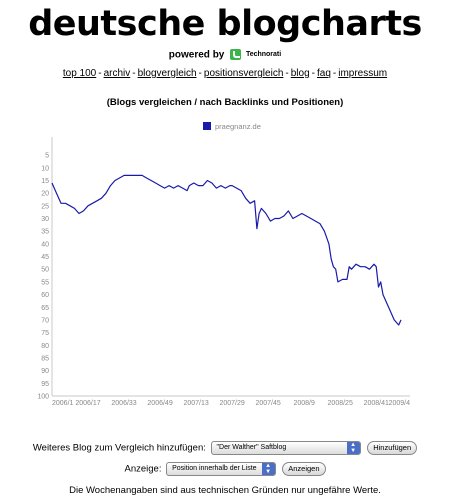 This screenshot has height=501, width=450. I want to click on legend-label: praegnanz.de, so click(238, 126).